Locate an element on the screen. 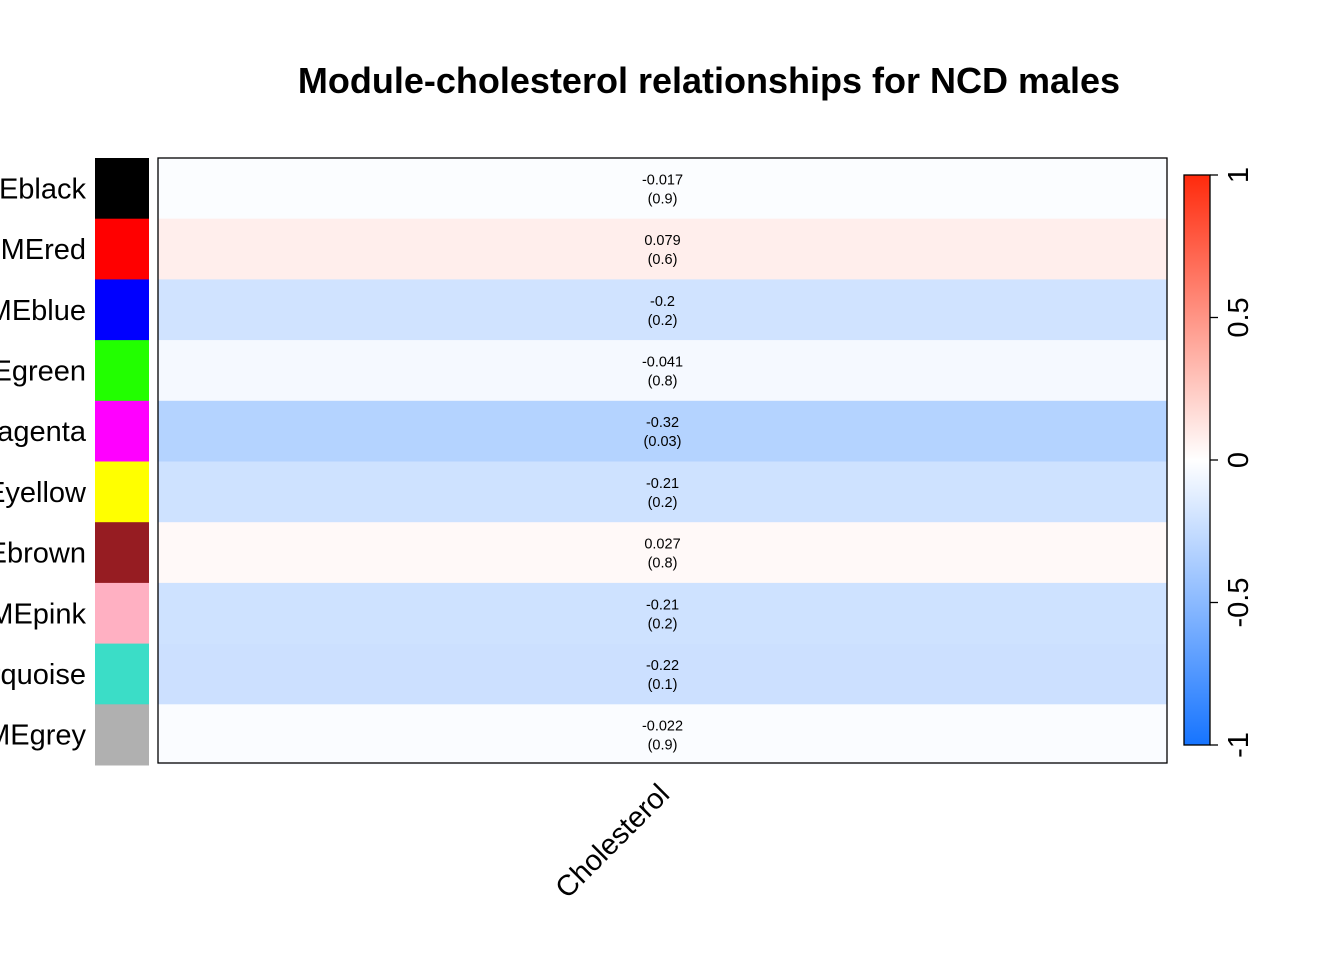  cell-pvalue-label: (0.03) is located at coordinates (663, 442).